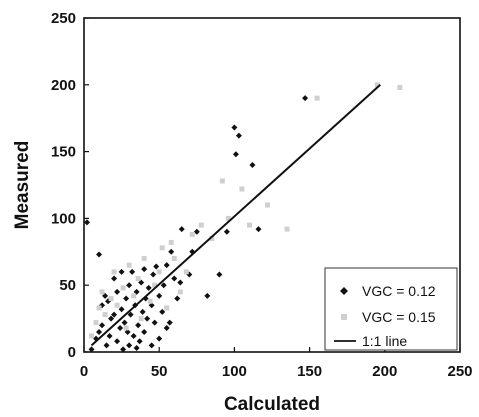 The height and width of the screenshot is (417, 479). Describe the element at coordinates (22, 185) in the screenshot. I see `y-axis-title: Measured` at that location.